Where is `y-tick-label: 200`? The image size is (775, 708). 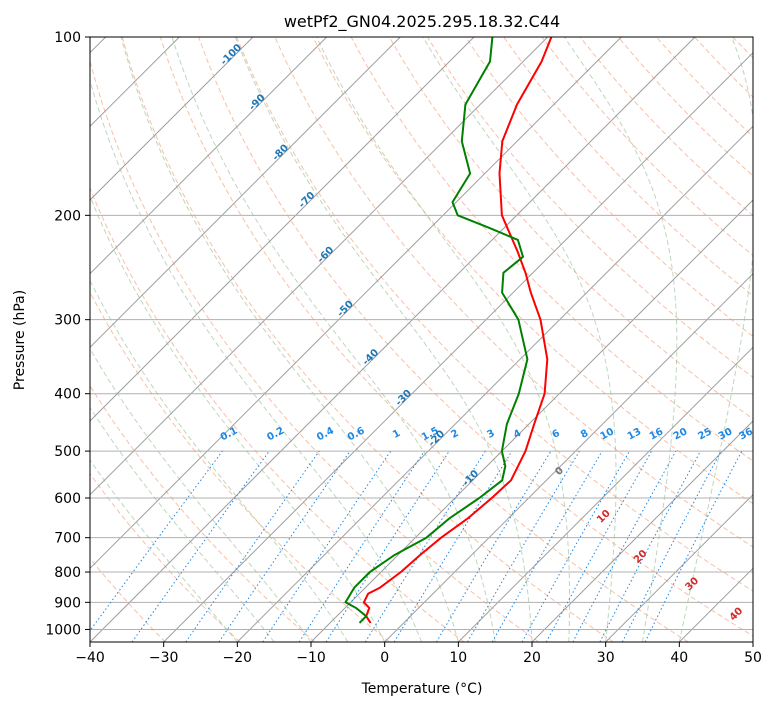 y-tick-label: 200 is located at coordinates (67, 216).